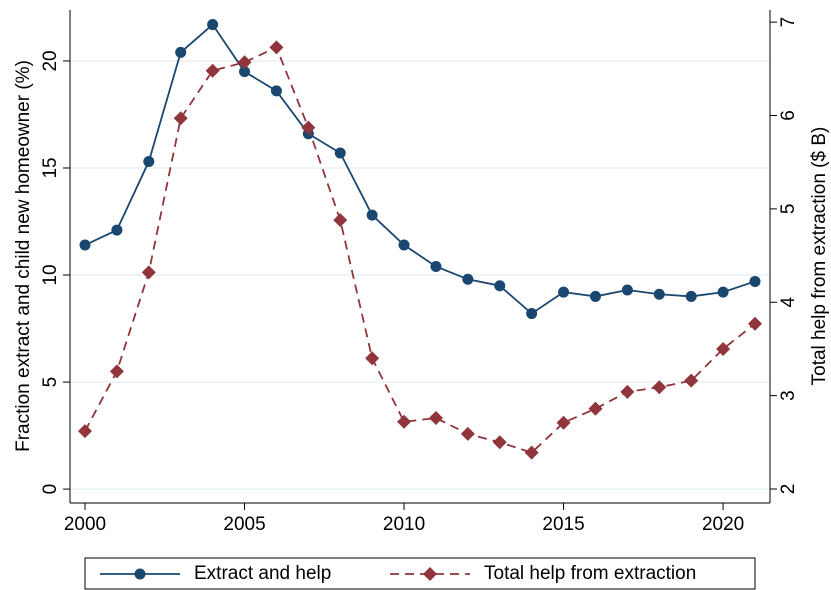 This screenshot has height=590, width=831. Describe the element at coordinates (788, 302) in the screenshot. I see `y2-tick-label: 4` at that location.